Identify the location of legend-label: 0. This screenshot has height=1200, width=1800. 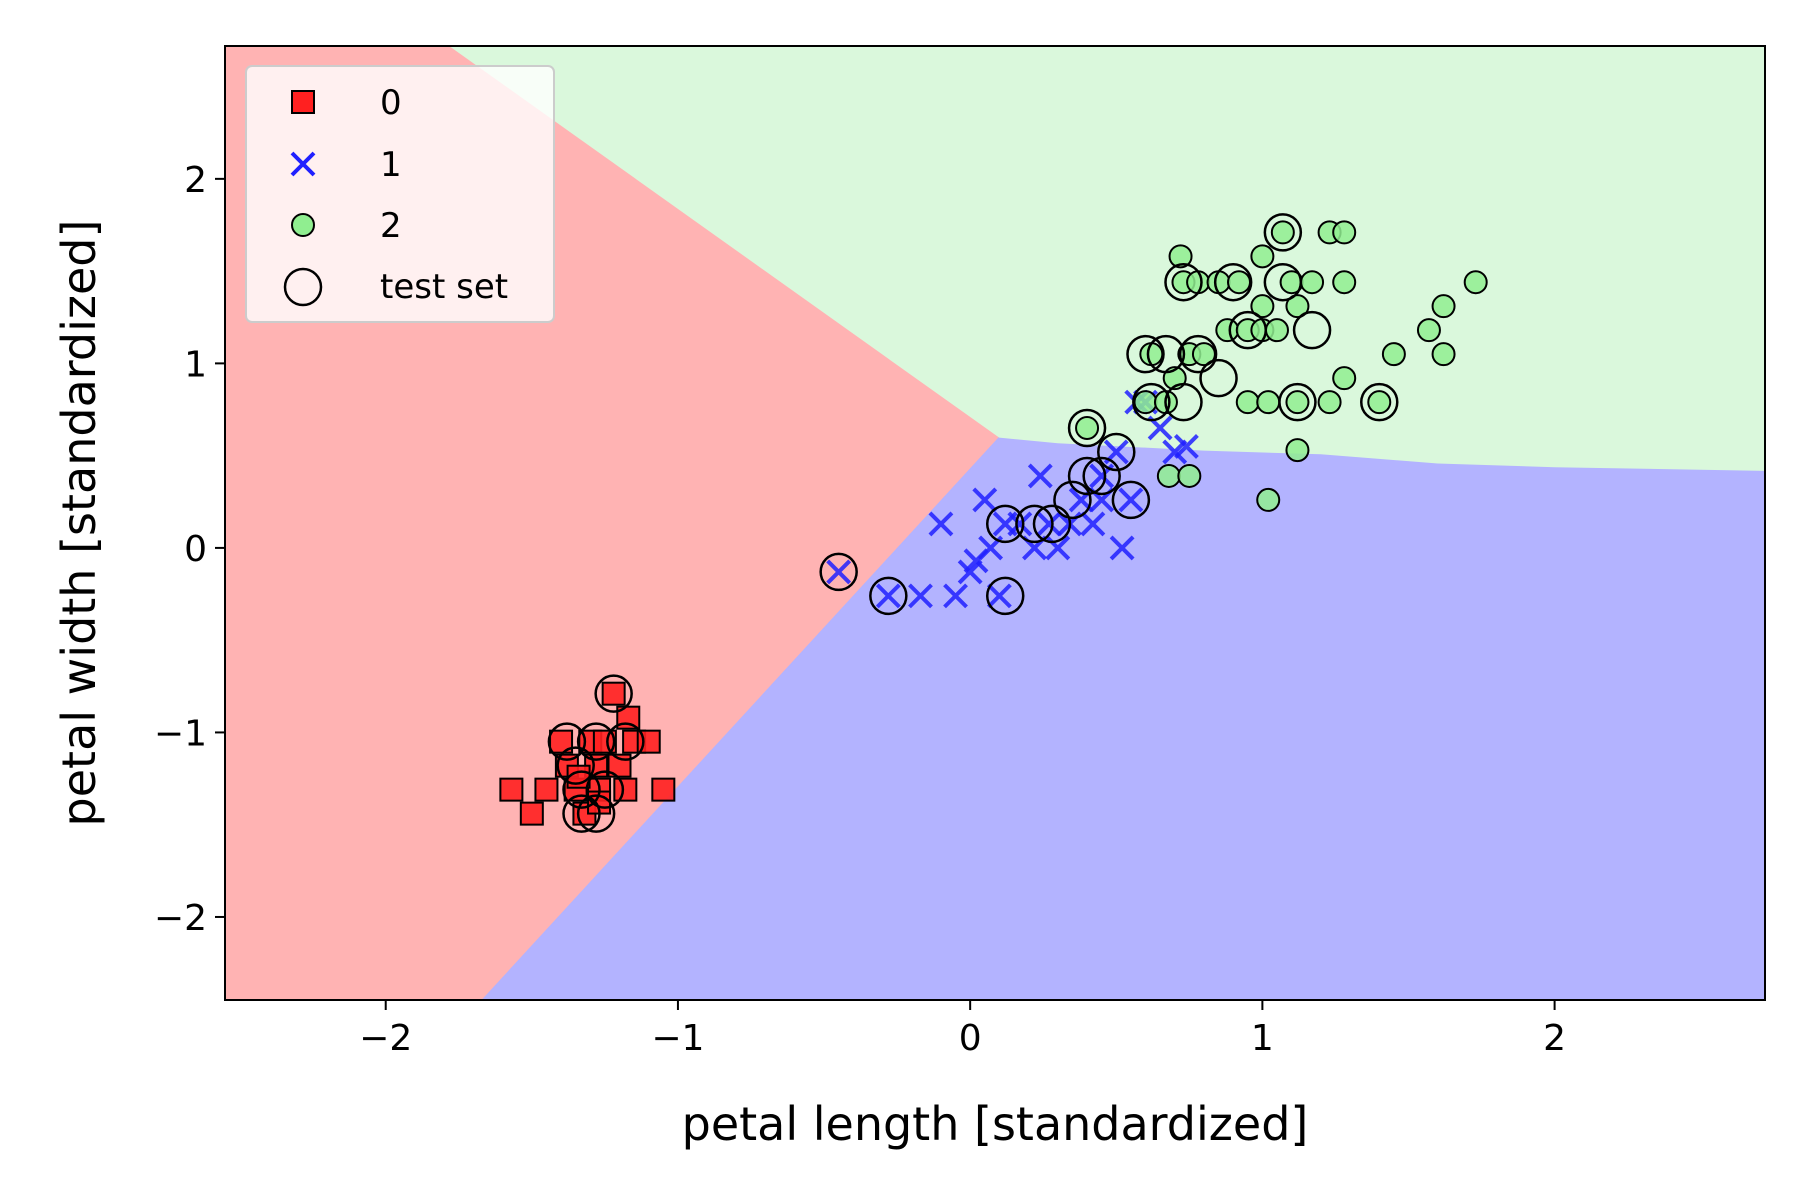
(391, 103).